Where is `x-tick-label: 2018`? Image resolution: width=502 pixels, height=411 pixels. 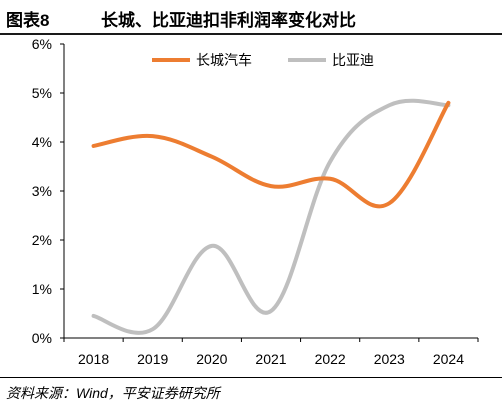 x-tick-label: 2018 is located at coordinates (93, 359).